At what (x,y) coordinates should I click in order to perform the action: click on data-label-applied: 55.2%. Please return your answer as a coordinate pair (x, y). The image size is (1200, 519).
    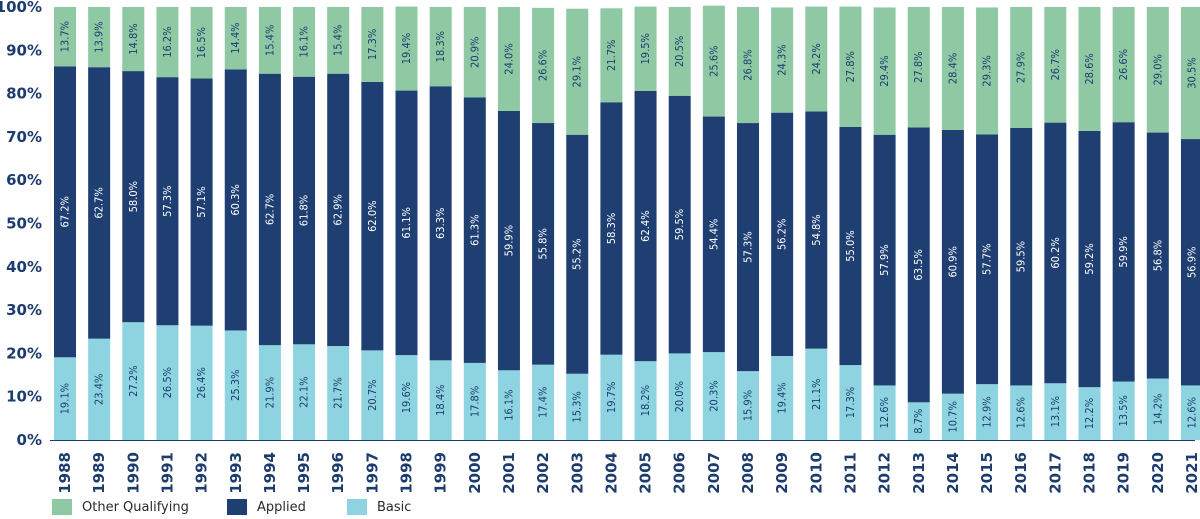
    Looking at the image, I should click on (577, 254).